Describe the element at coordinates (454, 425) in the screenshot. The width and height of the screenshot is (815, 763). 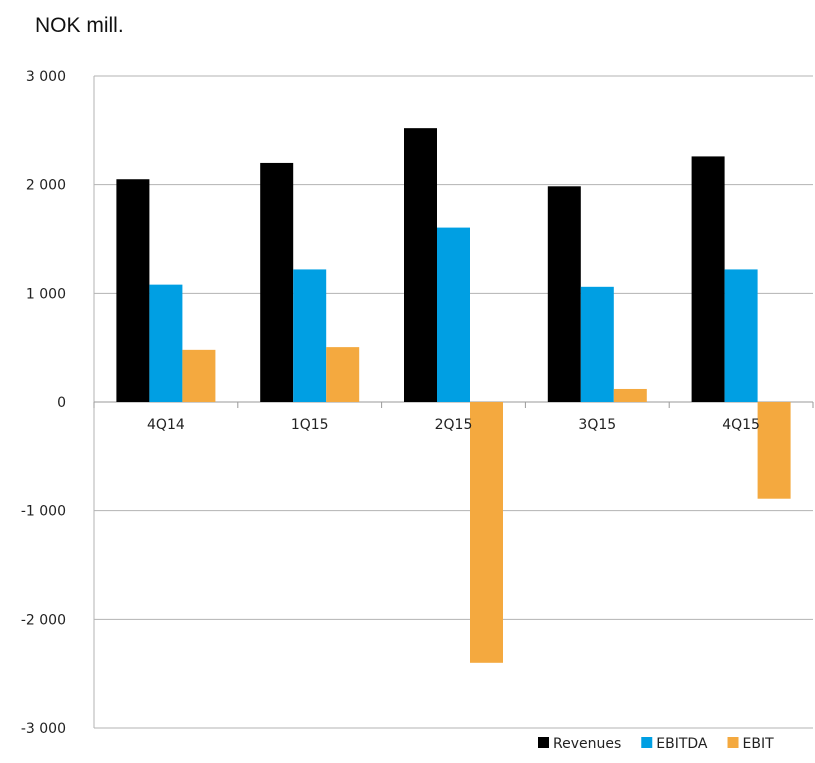
I see `x-tick-label: 2Q15` at that location.